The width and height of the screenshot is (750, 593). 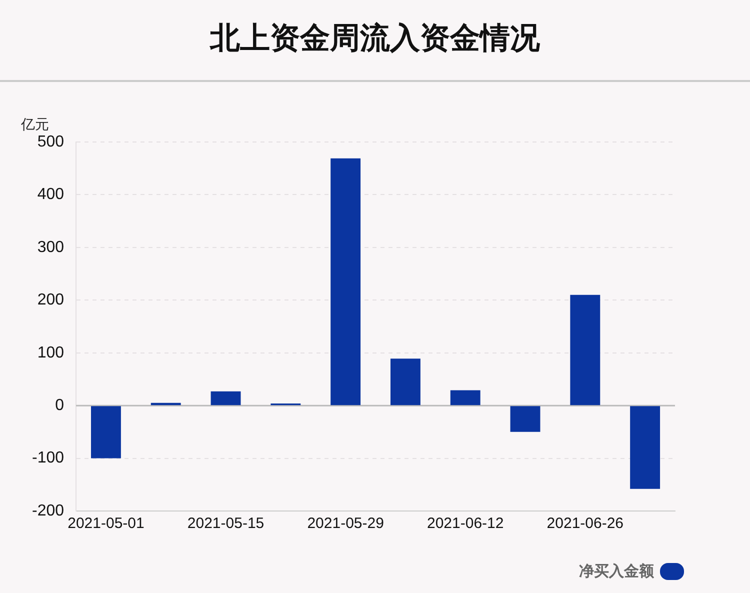 What do you see at coordinates (225, 523) in the screenshot?
I see `x-tick-label: 2021-05-15` at bounding box center [225, 523].